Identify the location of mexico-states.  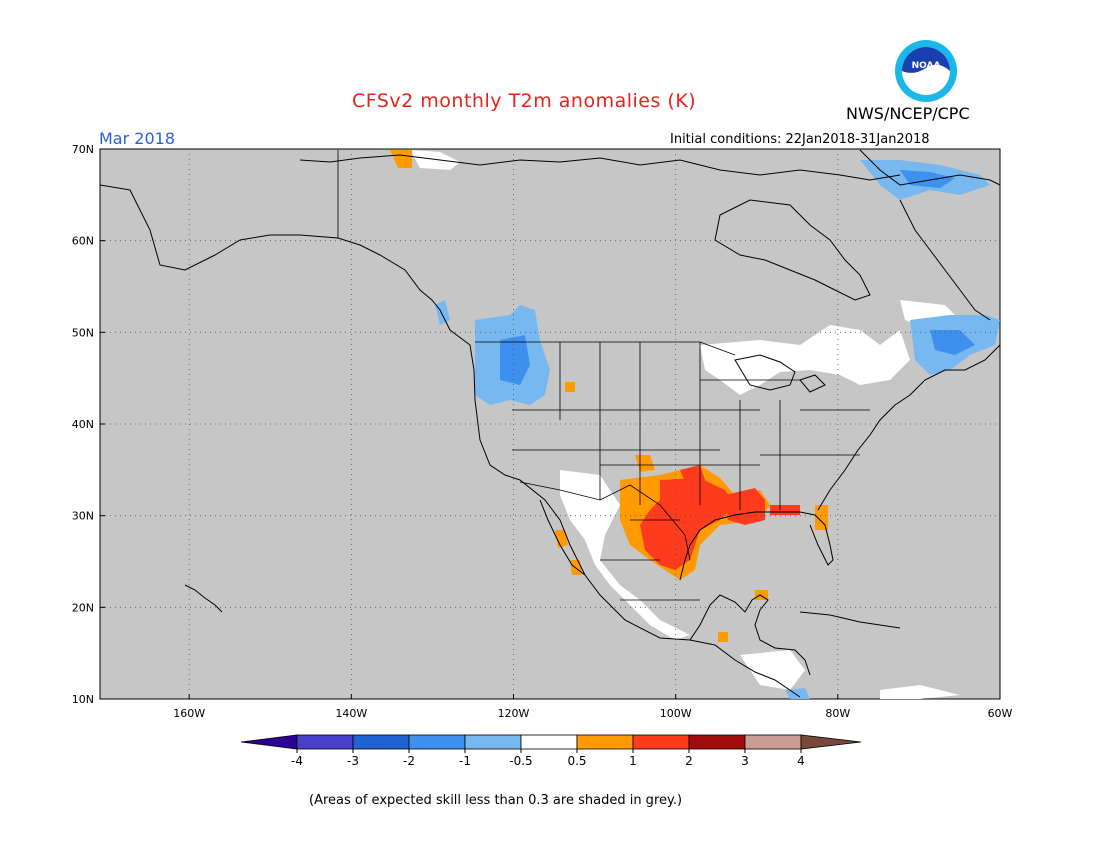
(650, 560).